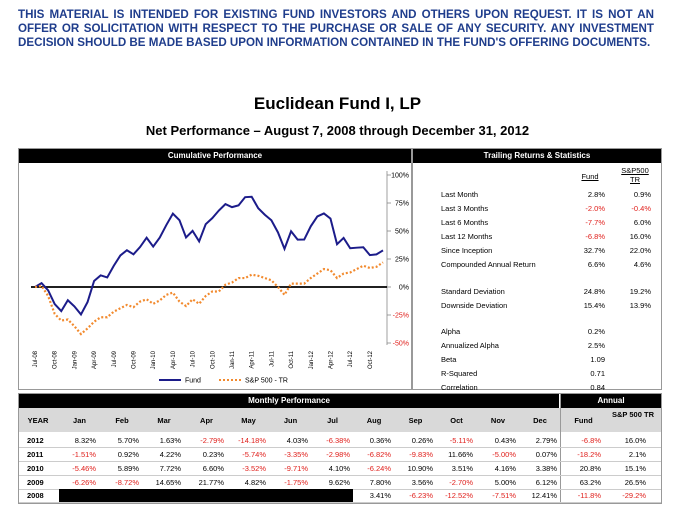  What do you see at coordinates (213, 454) in the screenshot?
I see `cell-value: 0.23%` at bounding box center [213, 454].